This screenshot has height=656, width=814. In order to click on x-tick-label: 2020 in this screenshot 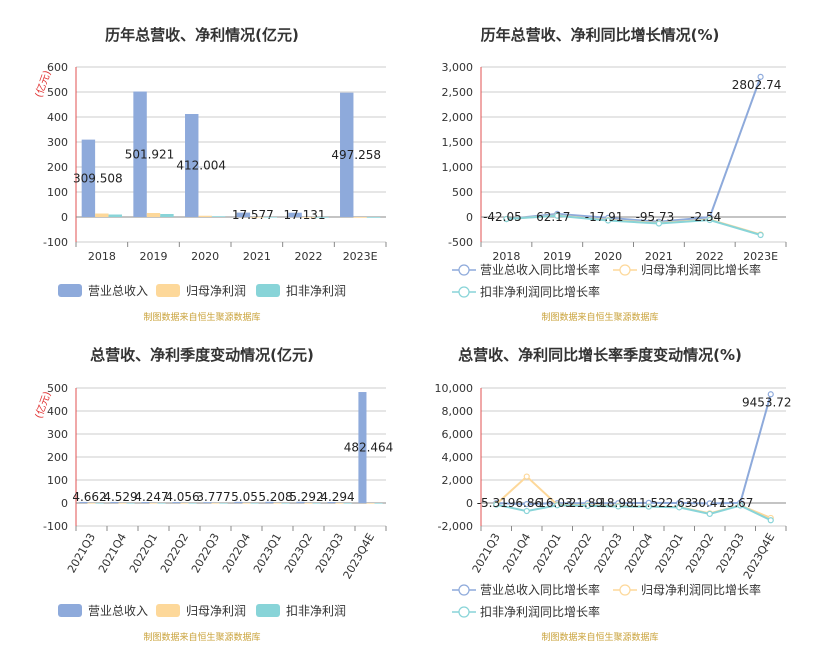, I will do `click(205, 256)`.